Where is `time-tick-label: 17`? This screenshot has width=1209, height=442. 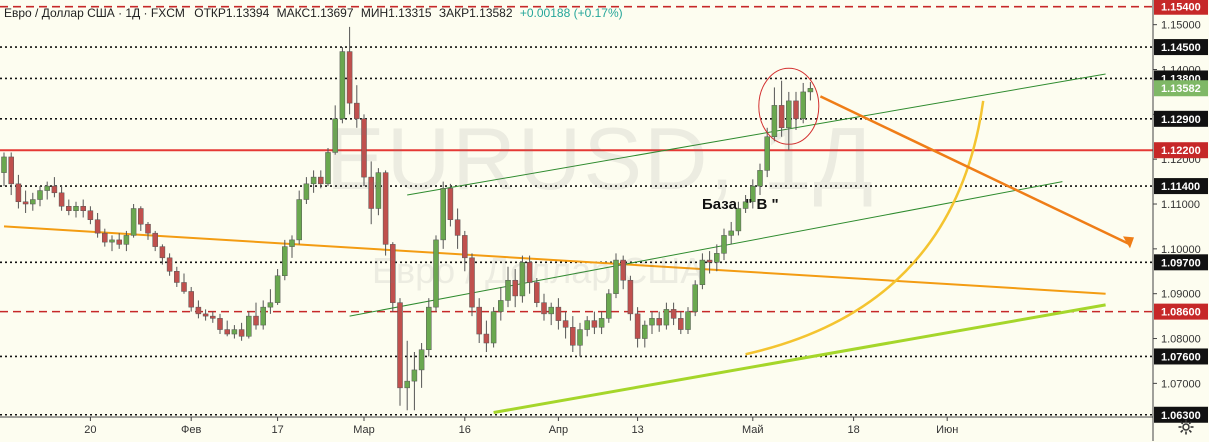 time-tick-label: 17 is located at coordinates (277, 430).